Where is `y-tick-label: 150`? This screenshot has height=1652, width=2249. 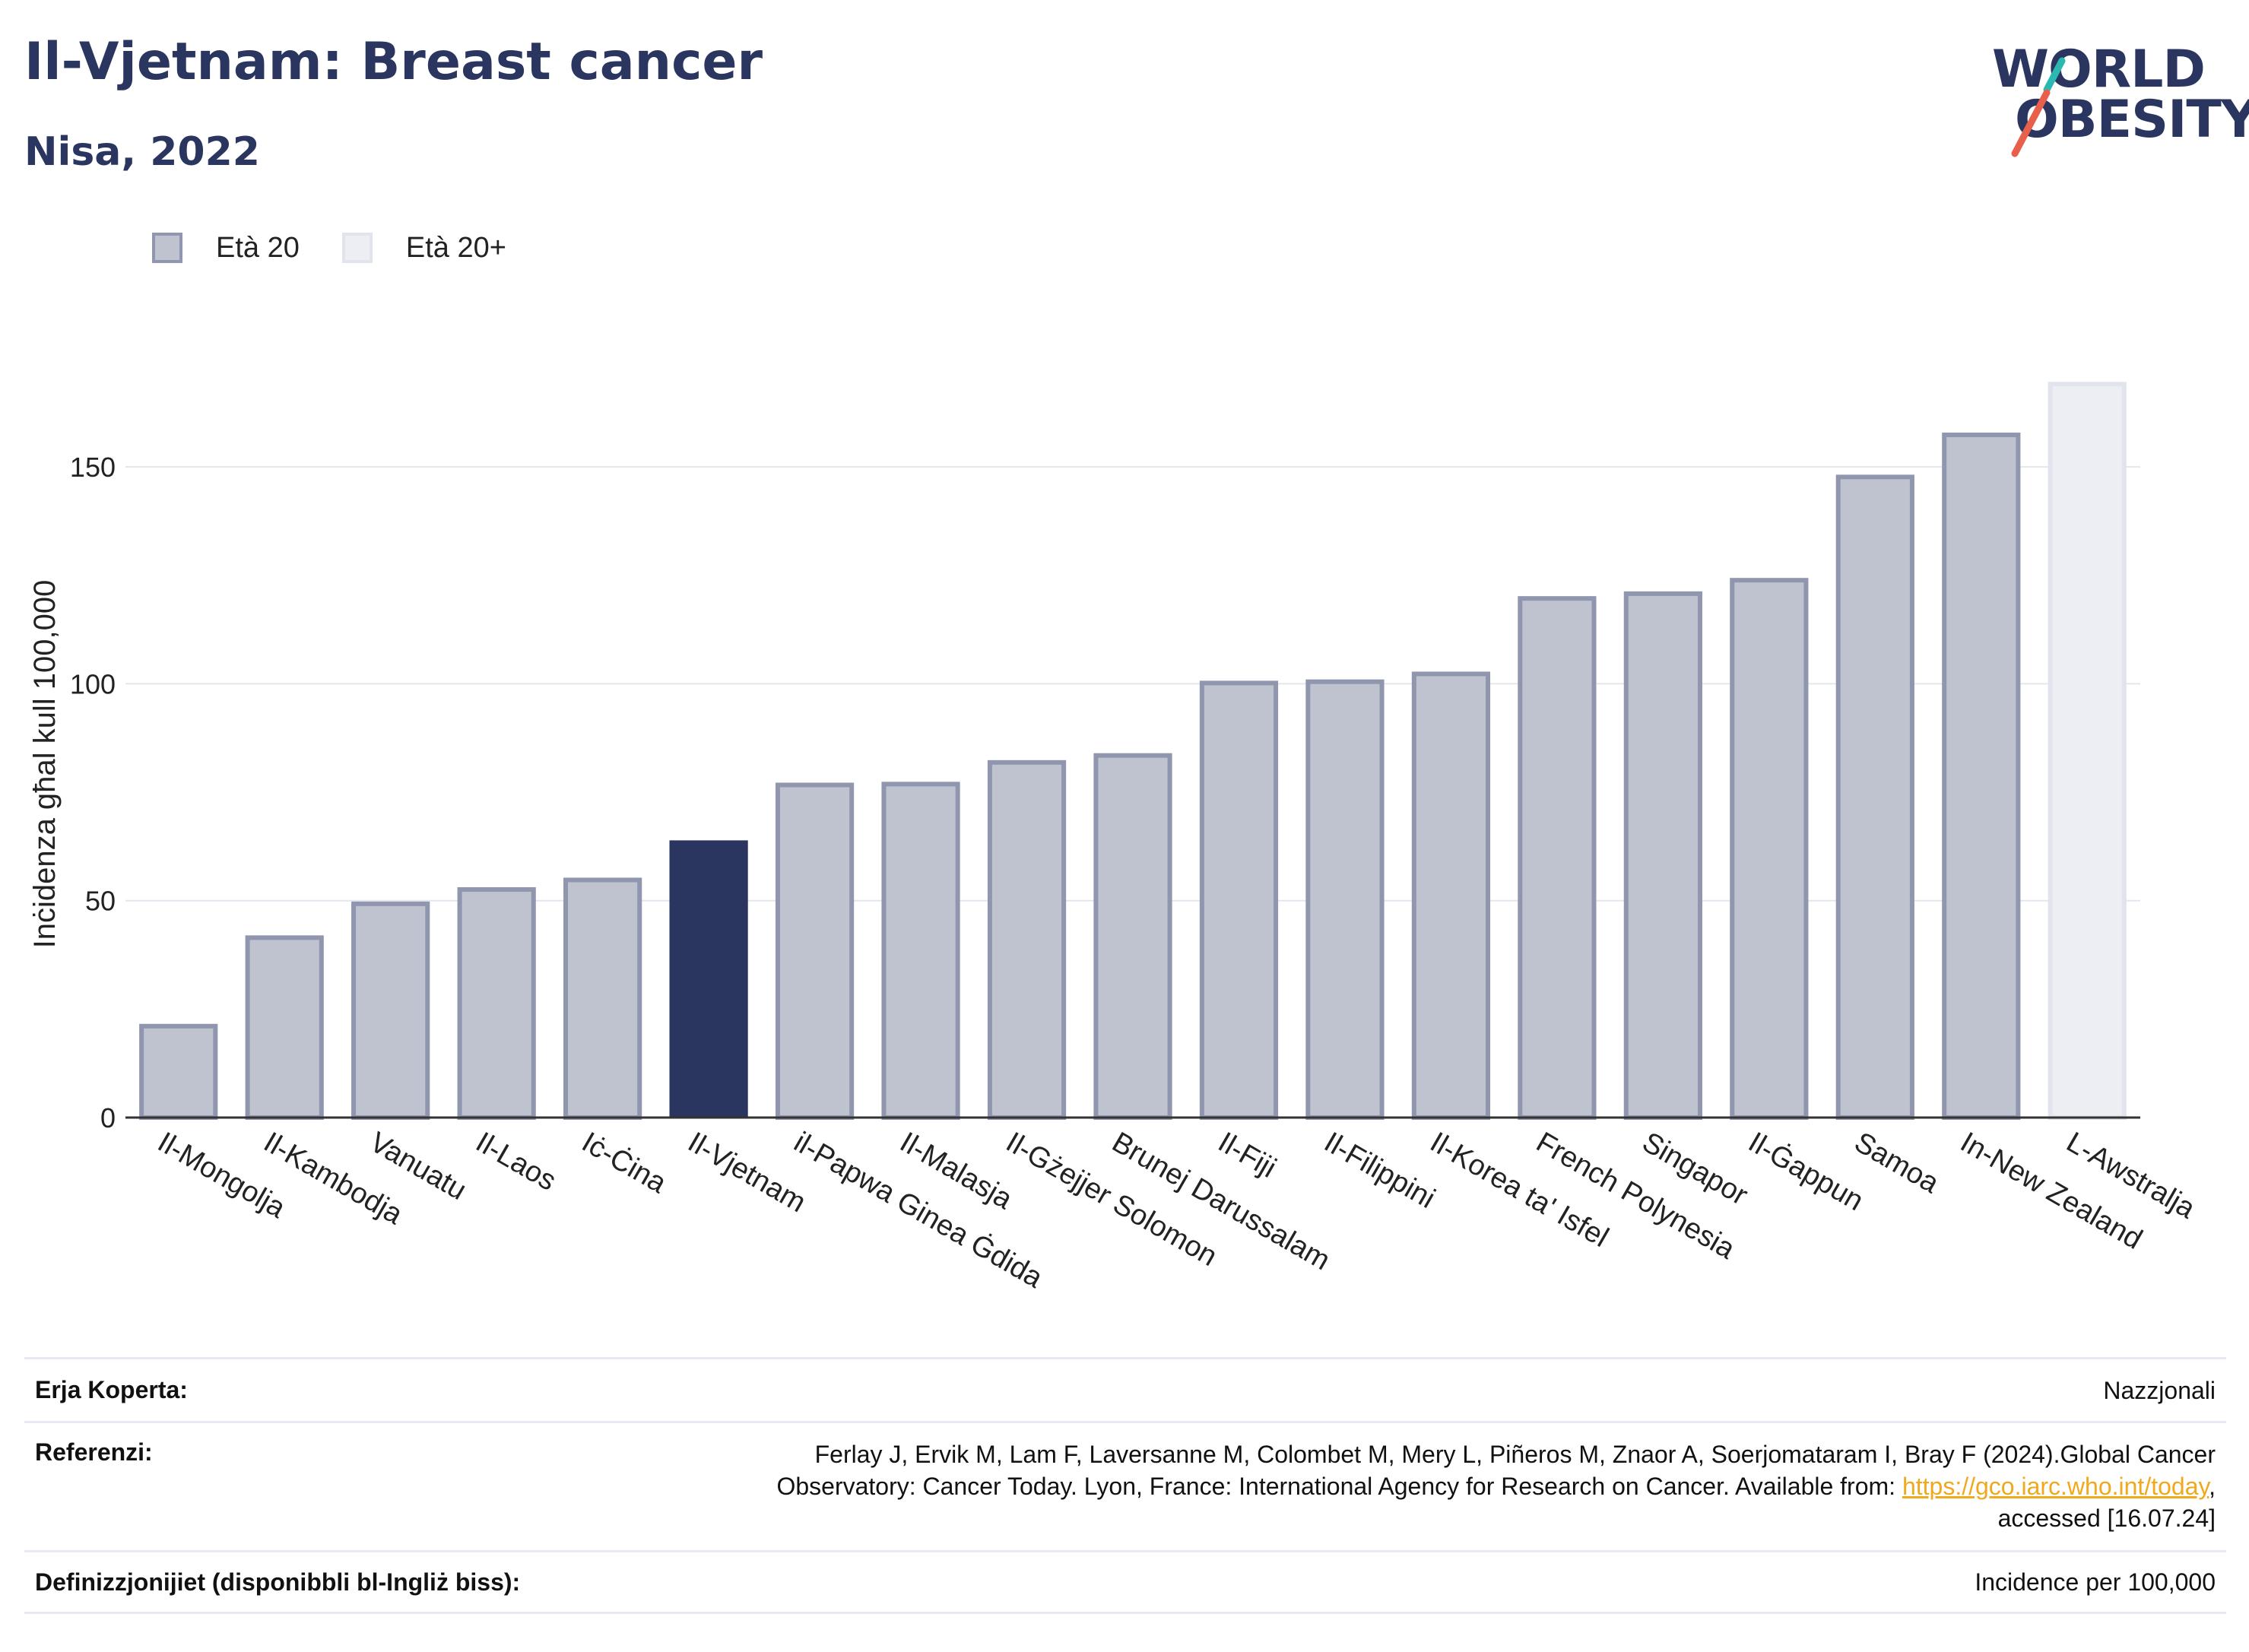
y-tick-label: 150 is located at coordinates (93, 467).